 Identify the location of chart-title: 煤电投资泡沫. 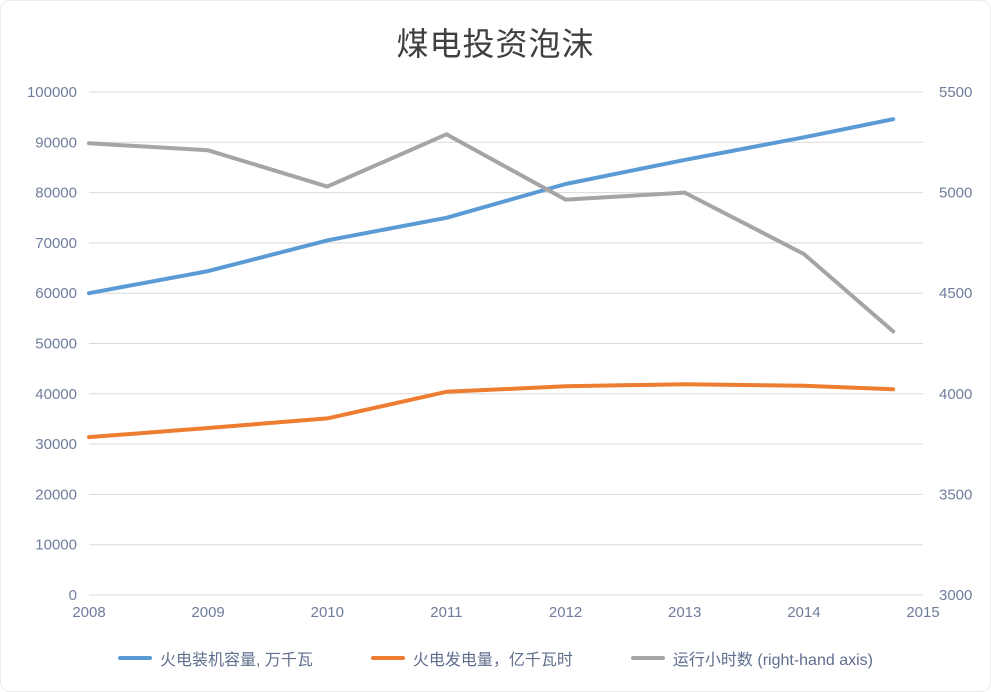
(495, 44).